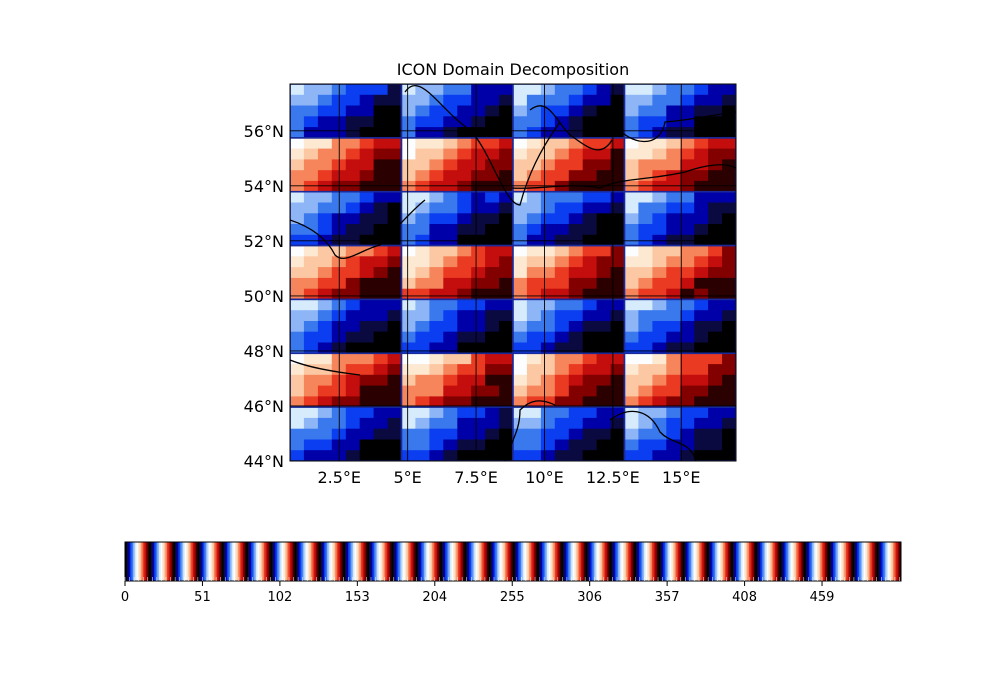 The height and width of the screenshot is (700, 1000). What do you see at coordinates (513, 561) in the screenshot?
I see `colorbar-stripes` at bounding box center [513, 561].